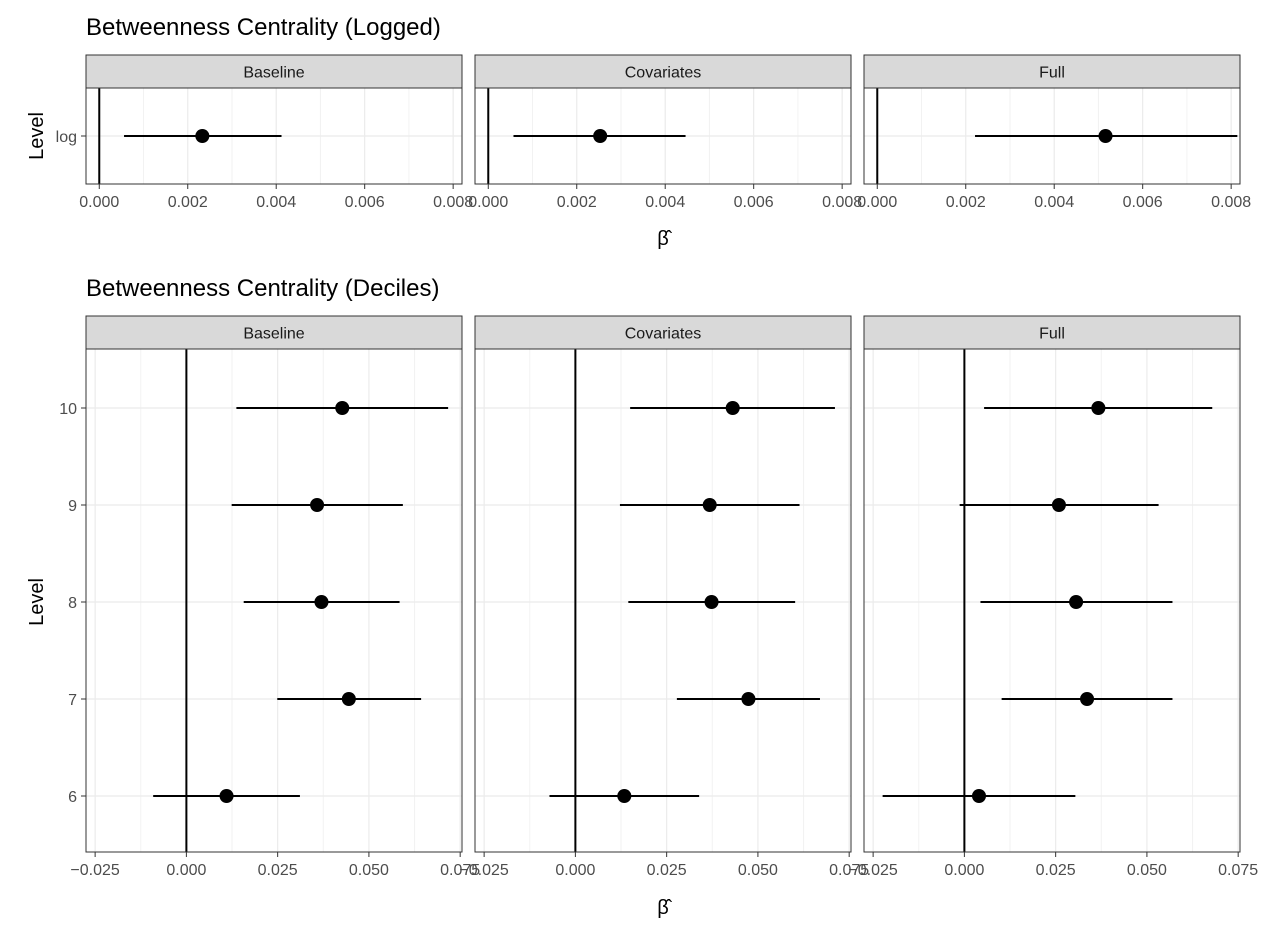 This screenshot has width=1281, height=939. Describe the element at coordinates (665, 908) in the screenshot. I see `bottom-x-axis-title: β̂` at that location.